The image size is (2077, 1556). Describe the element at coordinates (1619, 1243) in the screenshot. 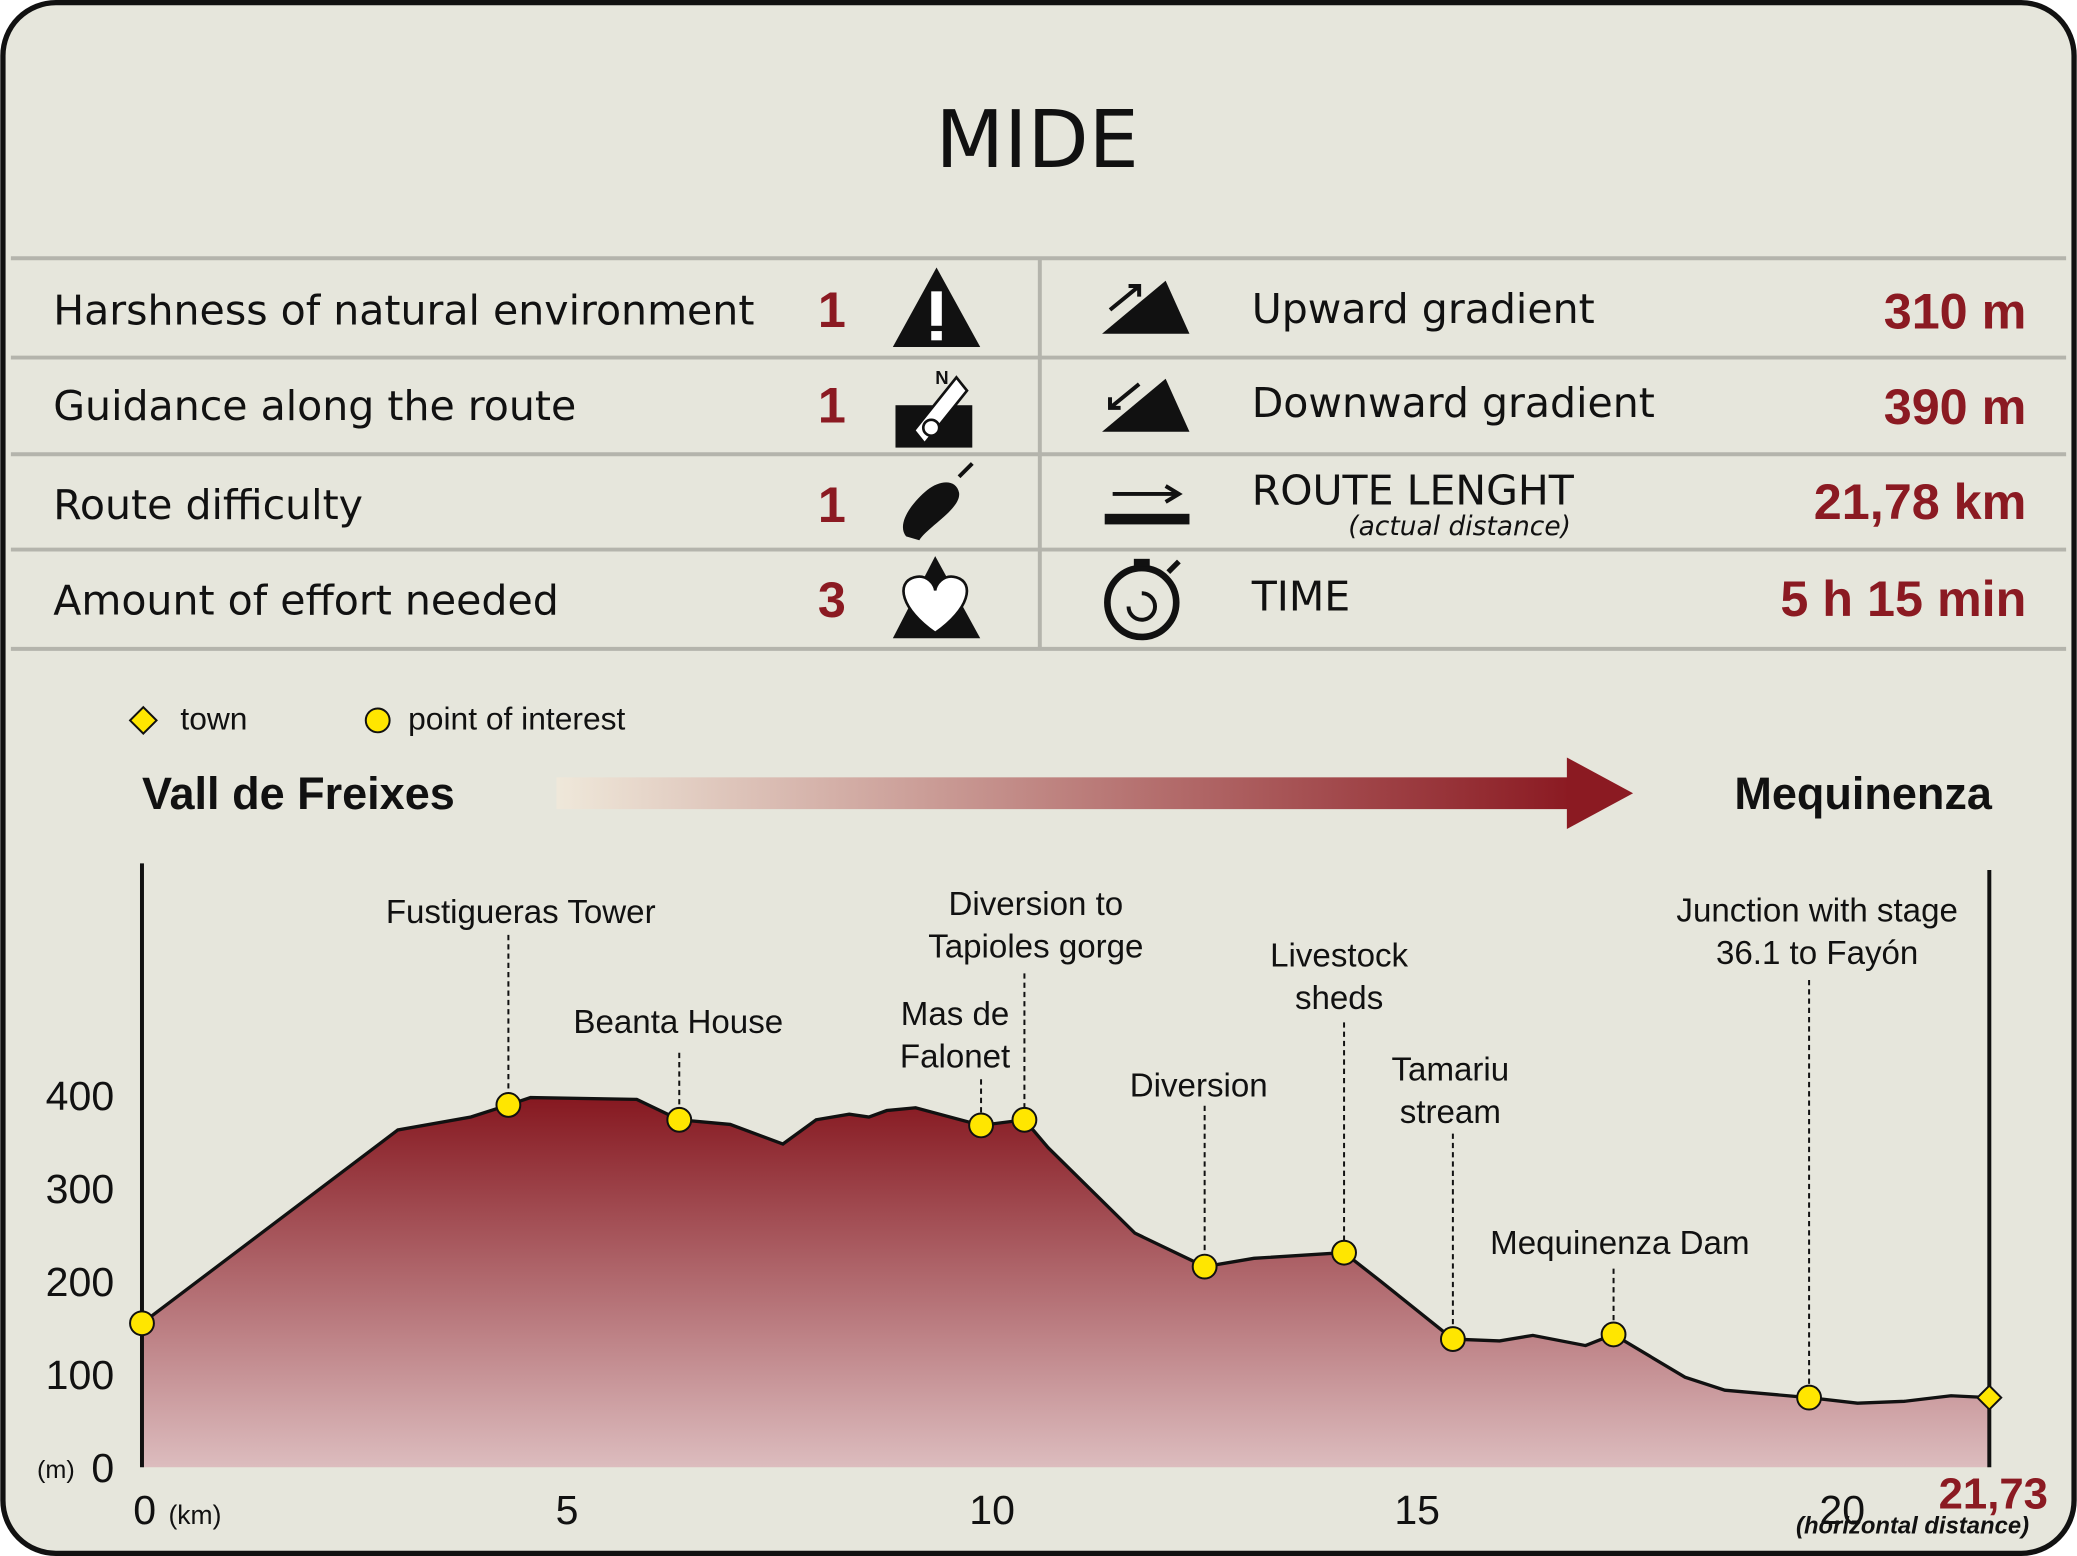

I see `point-label: Mequinenza Dam` at that location.